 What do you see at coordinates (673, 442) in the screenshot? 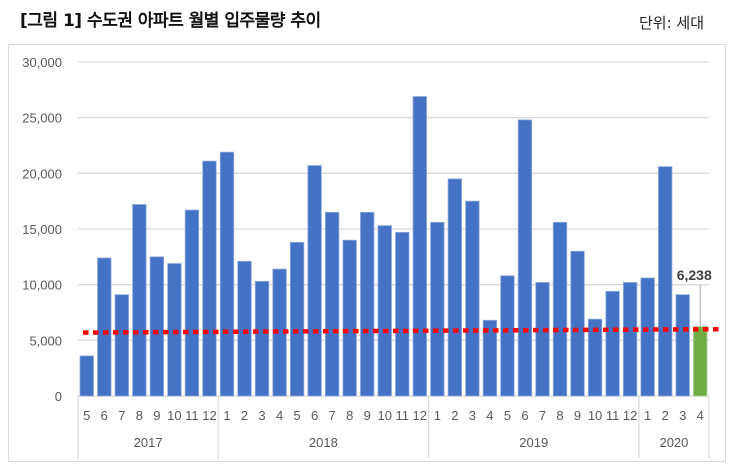
I see `x-year-label: 2020` at bounding box center [673, 442].